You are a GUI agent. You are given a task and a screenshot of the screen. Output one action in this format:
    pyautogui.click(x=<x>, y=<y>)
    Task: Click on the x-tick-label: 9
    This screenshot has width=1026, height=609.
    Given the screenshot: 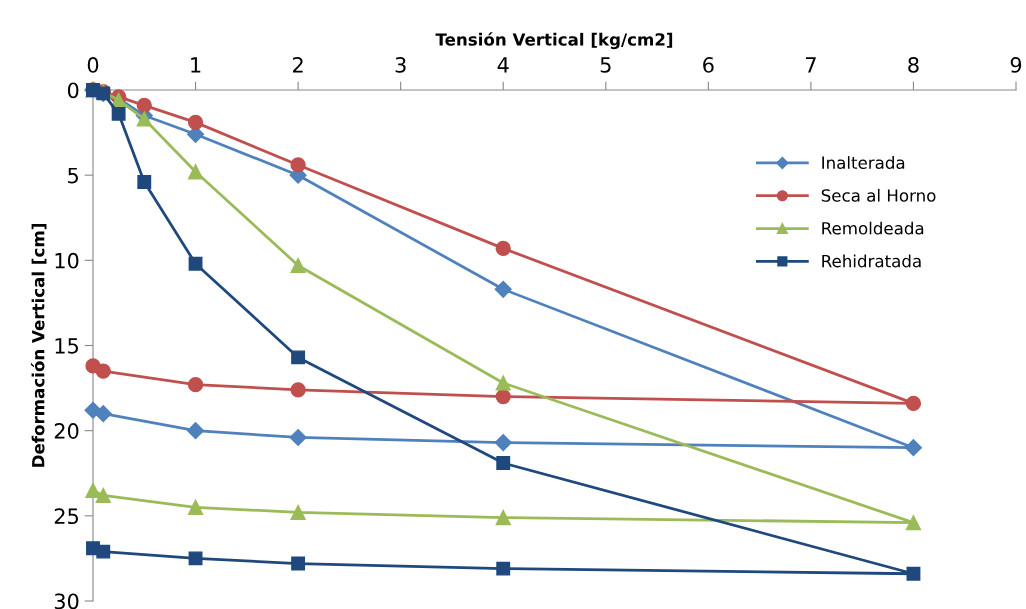 What is the action you would take?
    pyautogui.click(x=1016, y=65)
    